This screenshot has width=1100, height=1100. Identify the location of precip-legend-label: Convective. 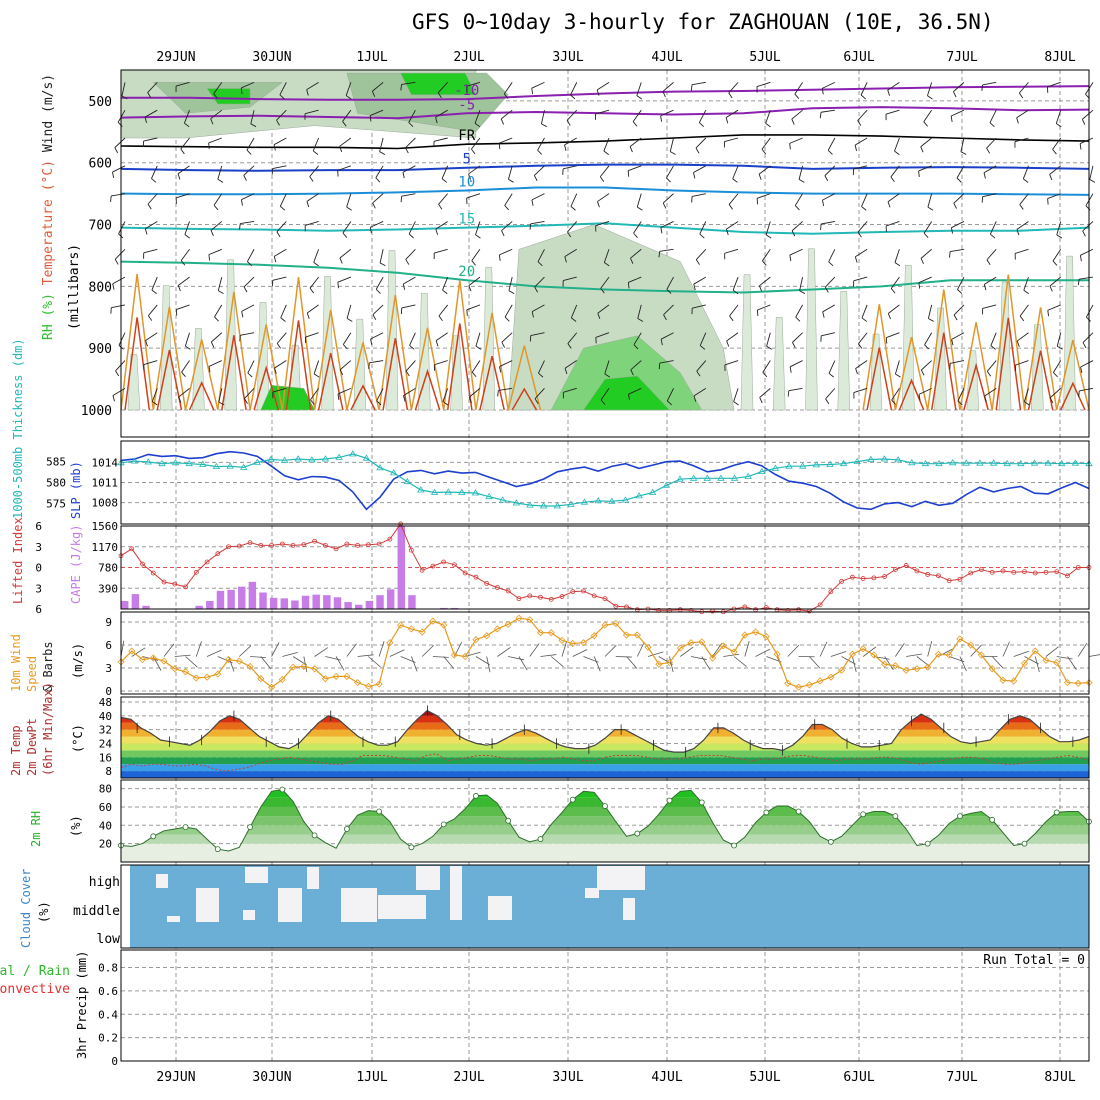
(35, 989).